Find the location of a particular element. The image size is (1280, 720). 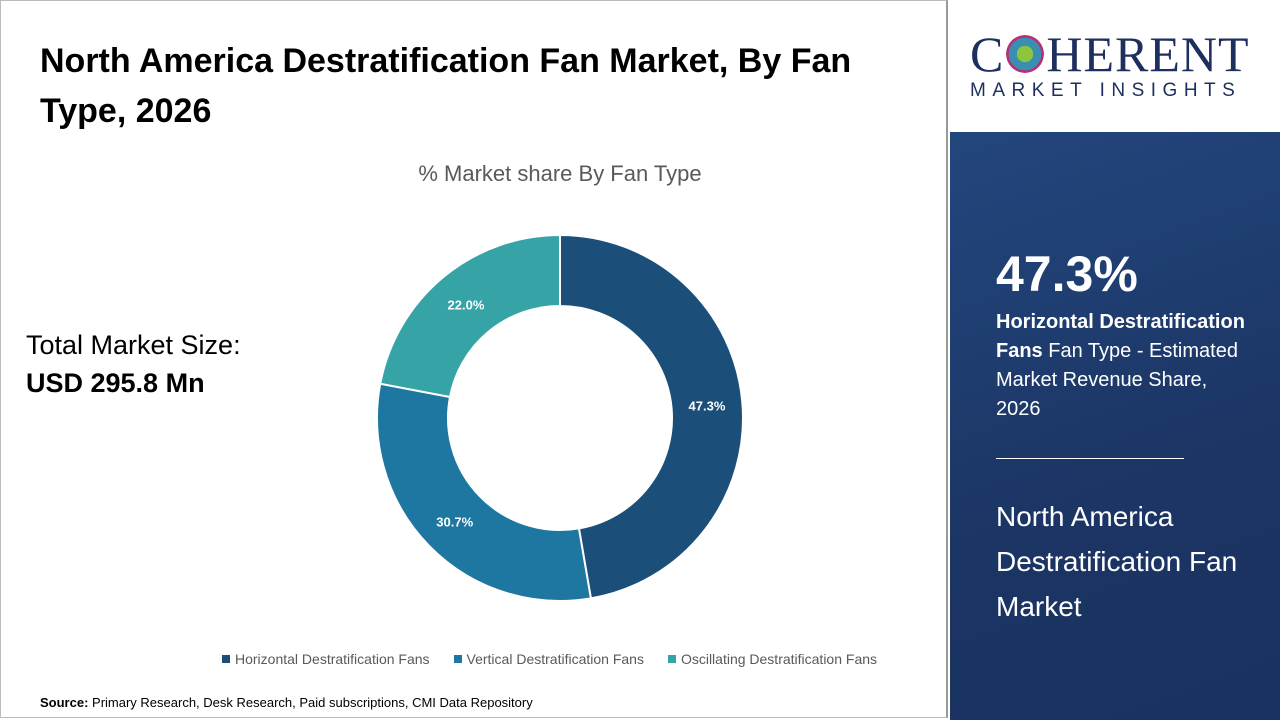

total-market-label: Total Market Size: is located at coordinates (133, 345).